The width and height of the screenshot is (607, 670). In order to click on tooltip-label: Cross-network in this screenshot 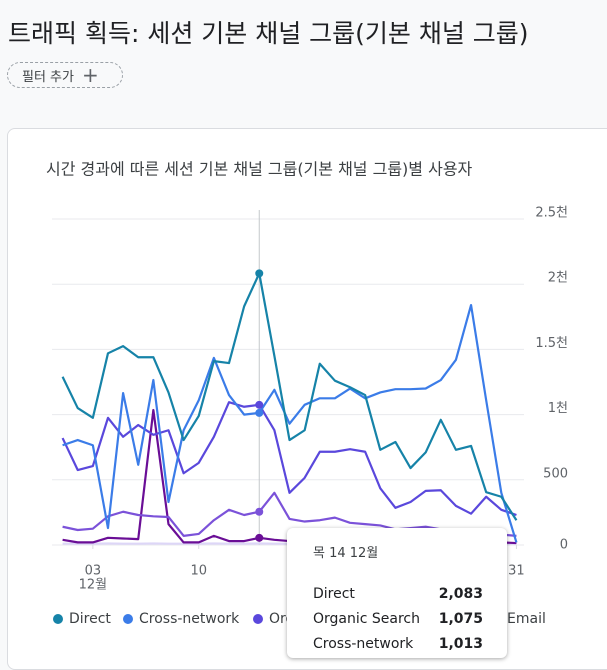, I will do `click(363, 644)`.